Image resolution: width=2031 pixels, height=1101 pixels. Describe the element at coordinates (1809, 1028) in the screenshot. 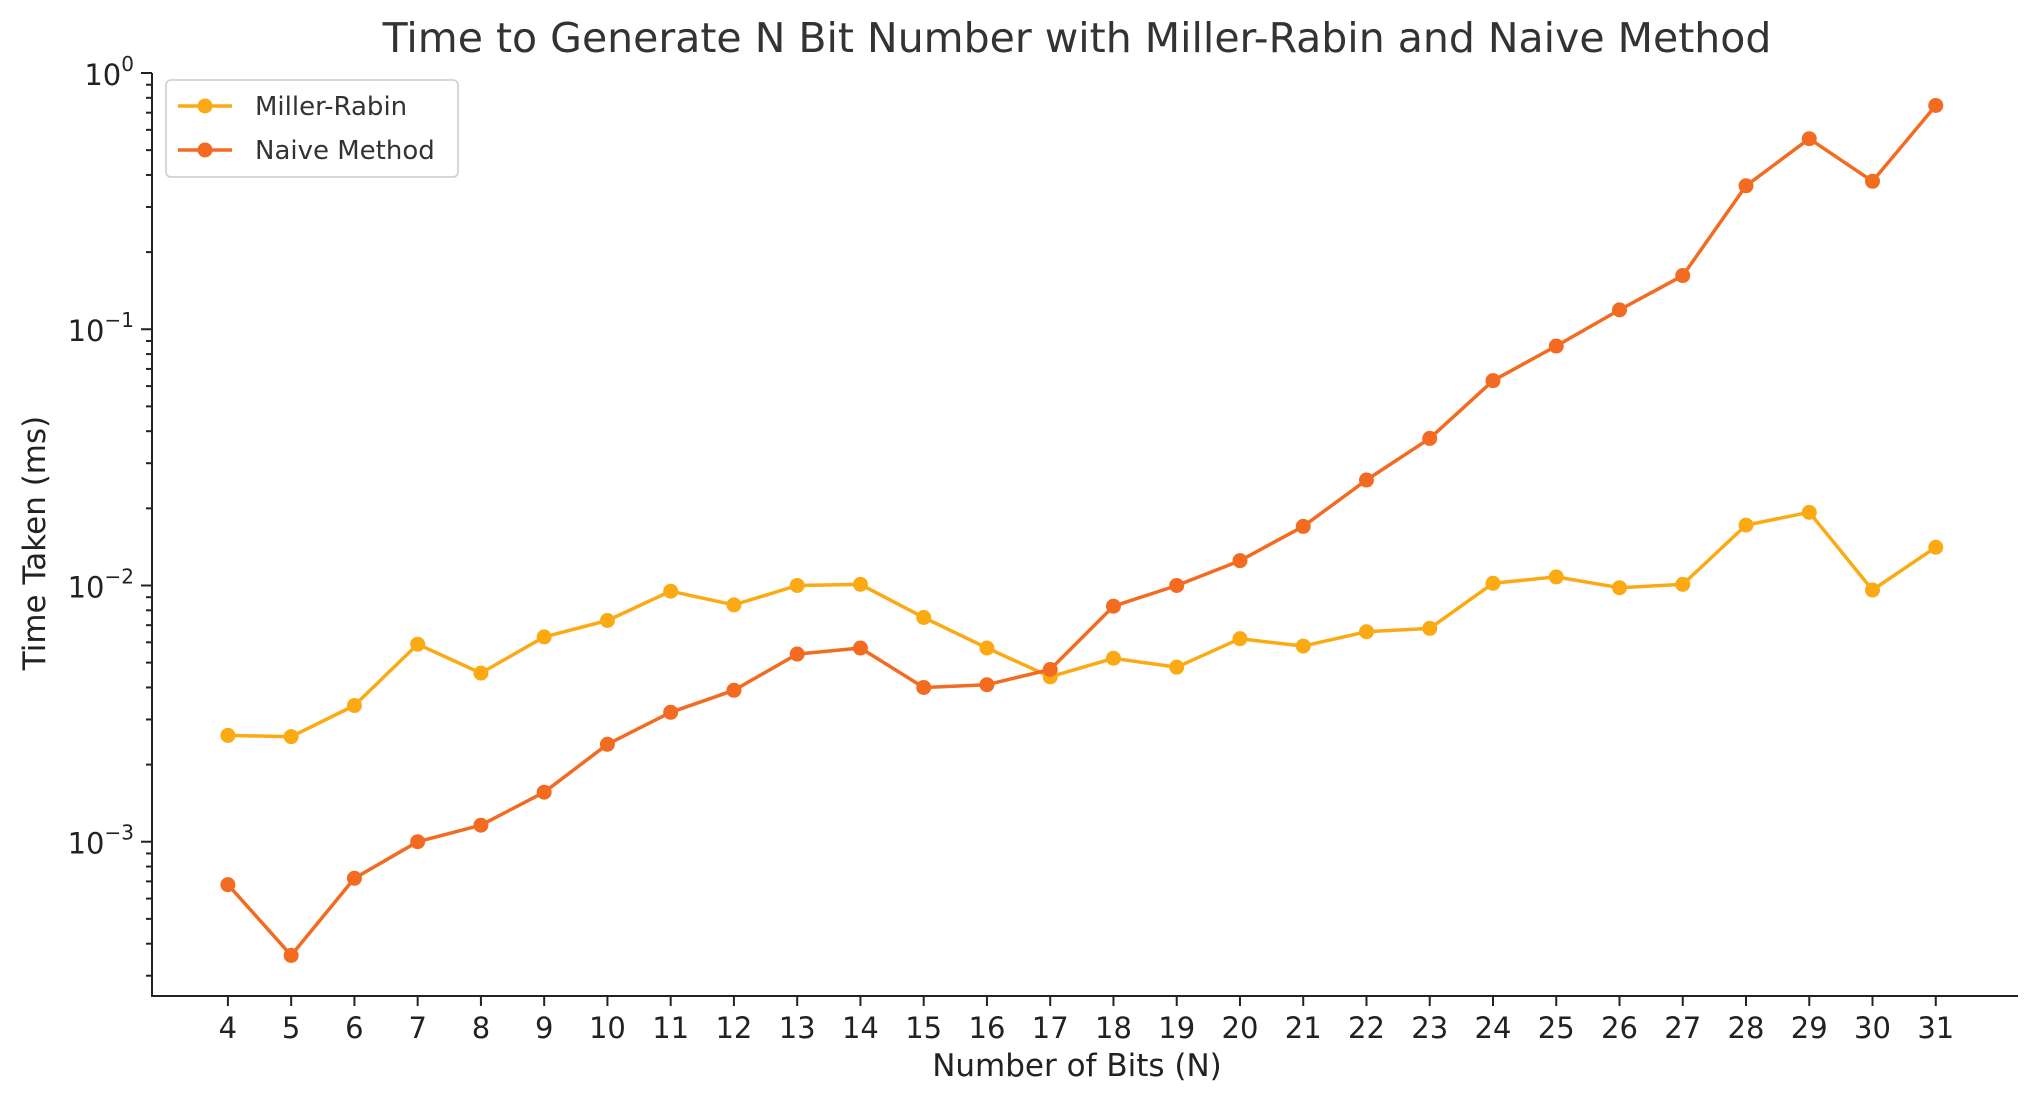

I see `x-tick-label: 29` at that location.